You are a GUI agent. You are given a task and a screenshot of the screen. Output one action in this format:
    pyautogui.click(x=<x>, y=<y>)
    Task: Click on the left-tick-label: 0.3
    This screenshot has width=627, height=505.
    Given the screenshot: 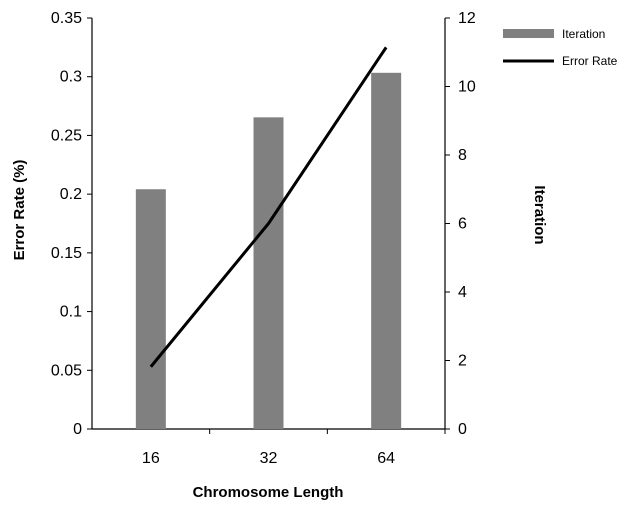 What is the action you would take?
    pyautogui.click(x=71, y=77)
    